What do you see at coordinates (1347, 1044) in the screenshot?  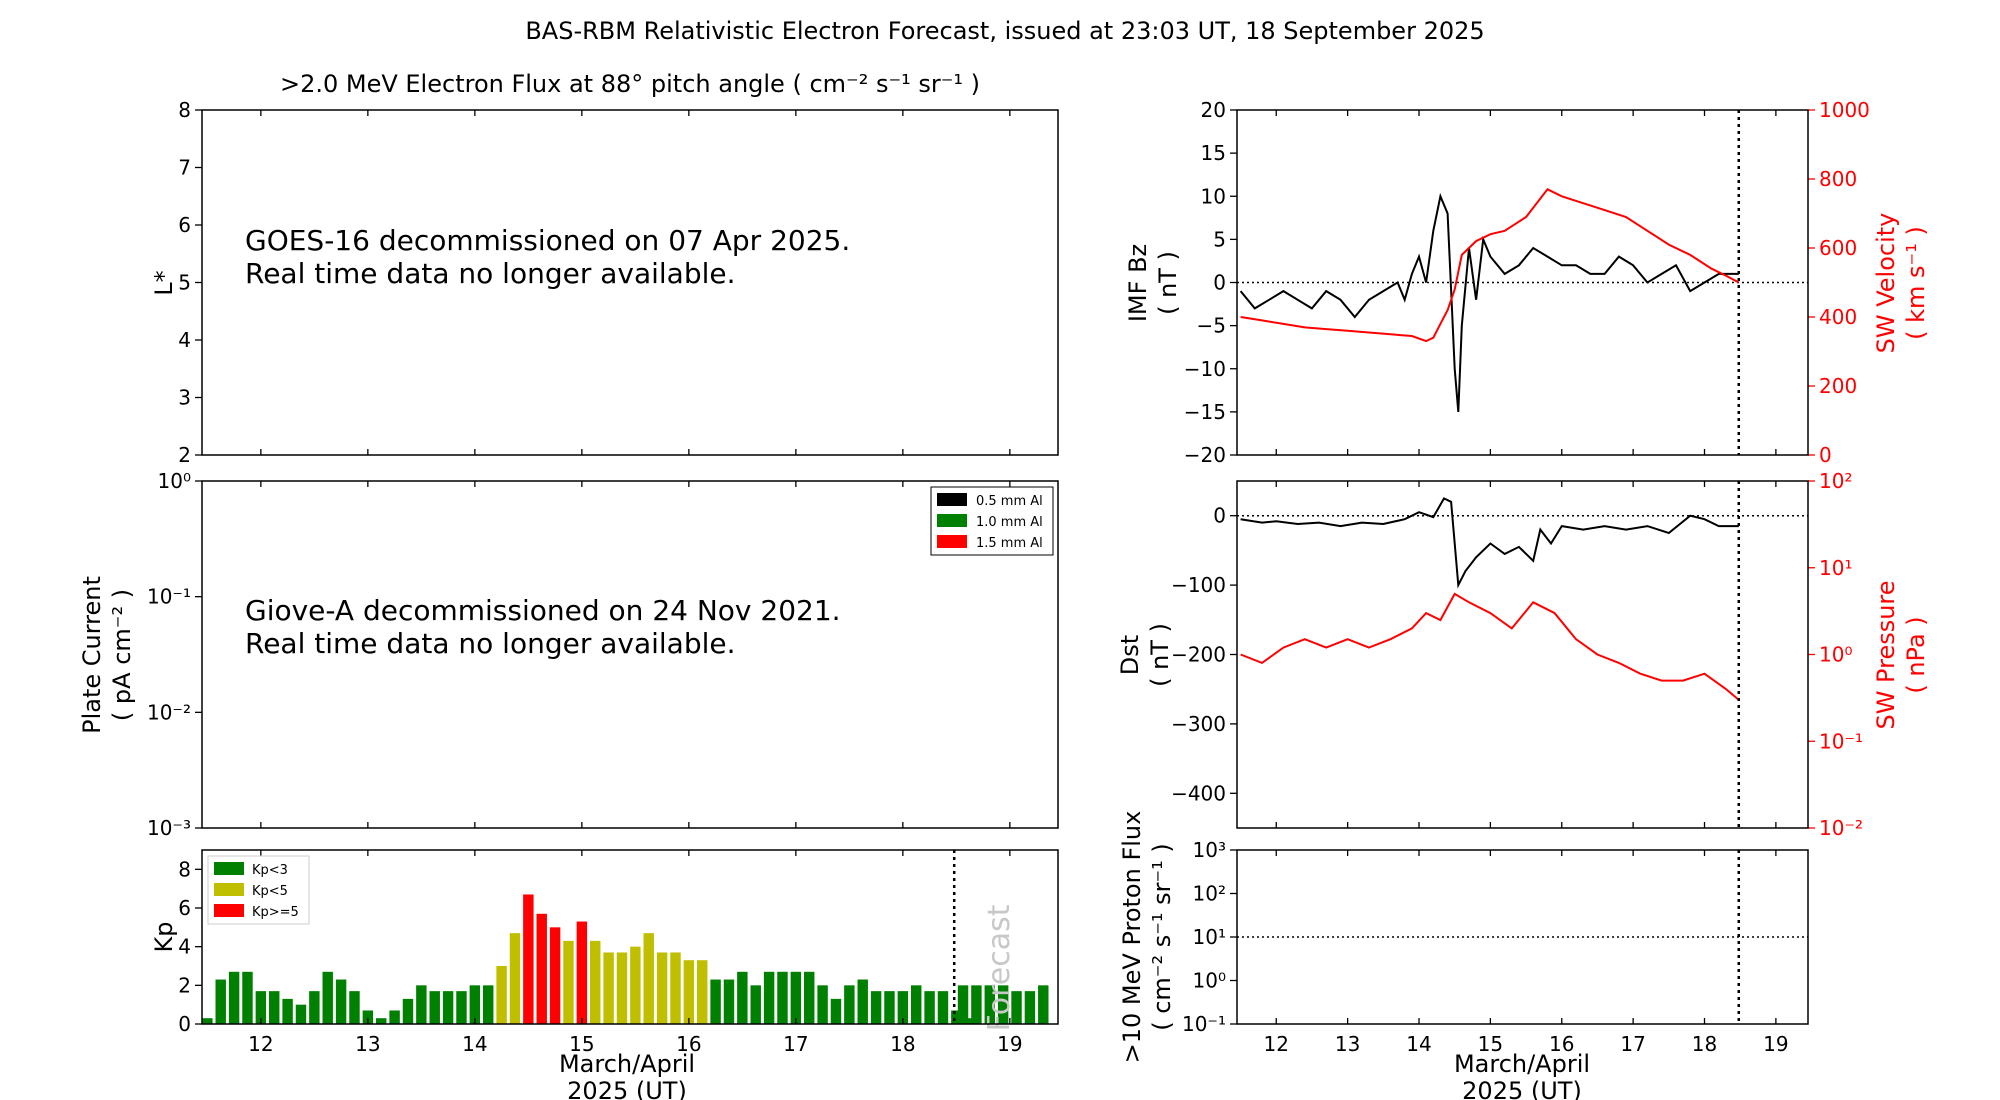 I see `proton-flux-x-tick-label: 13` at bounding box center [1347, 1044].